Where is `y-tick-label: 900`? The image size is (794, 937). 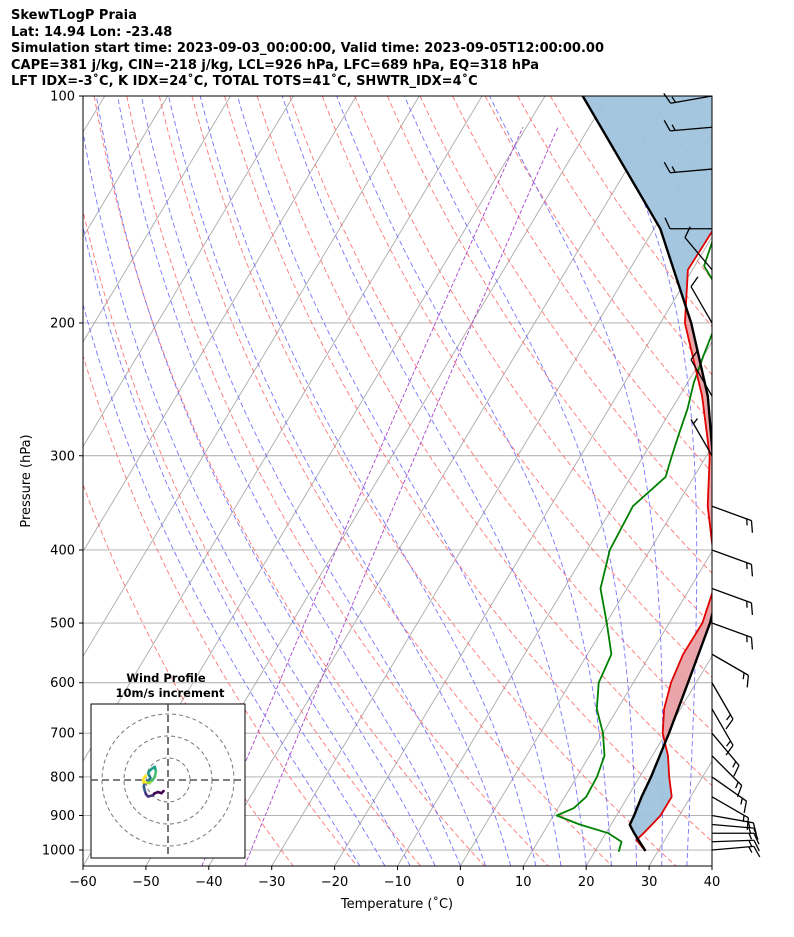 y-tick-label: 900 is located at coordinates (62, 816).